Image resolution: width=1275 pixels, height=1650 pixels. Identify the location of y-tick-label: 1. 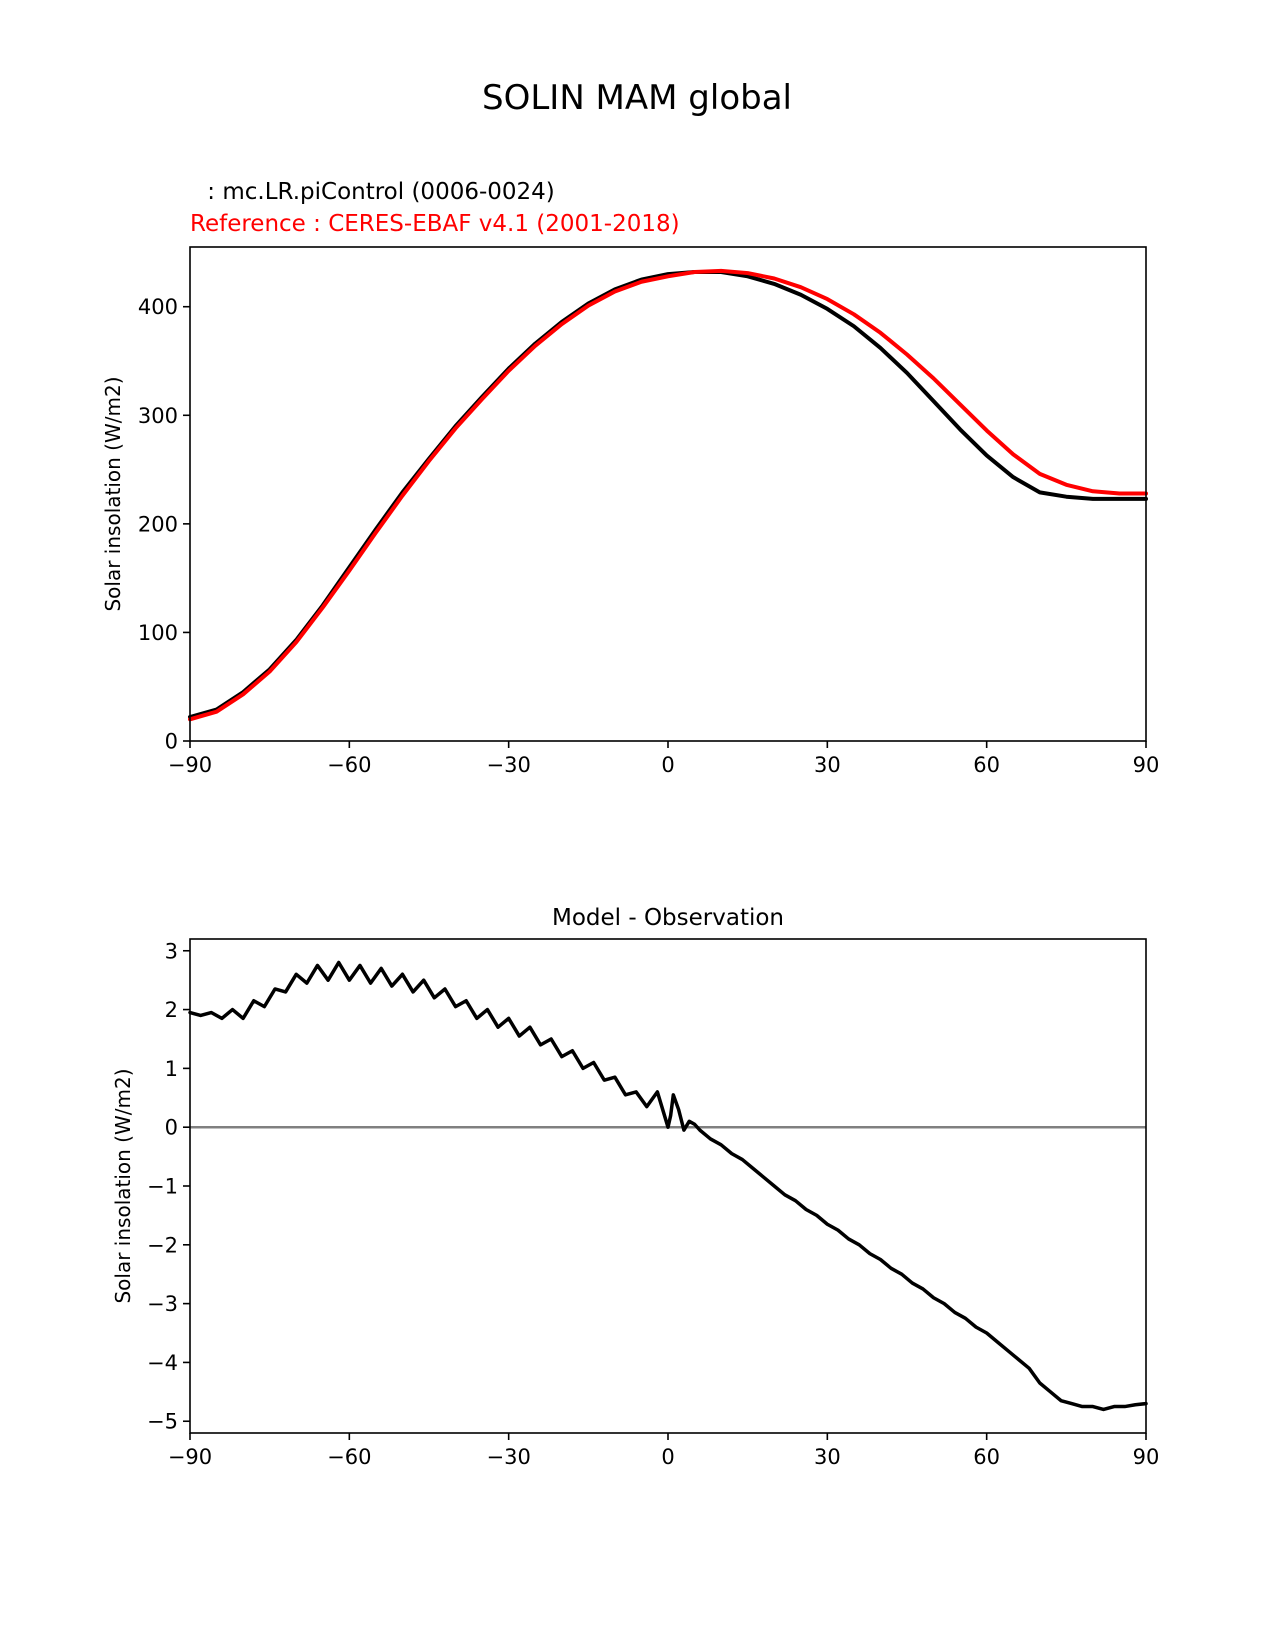
(171, 1069).